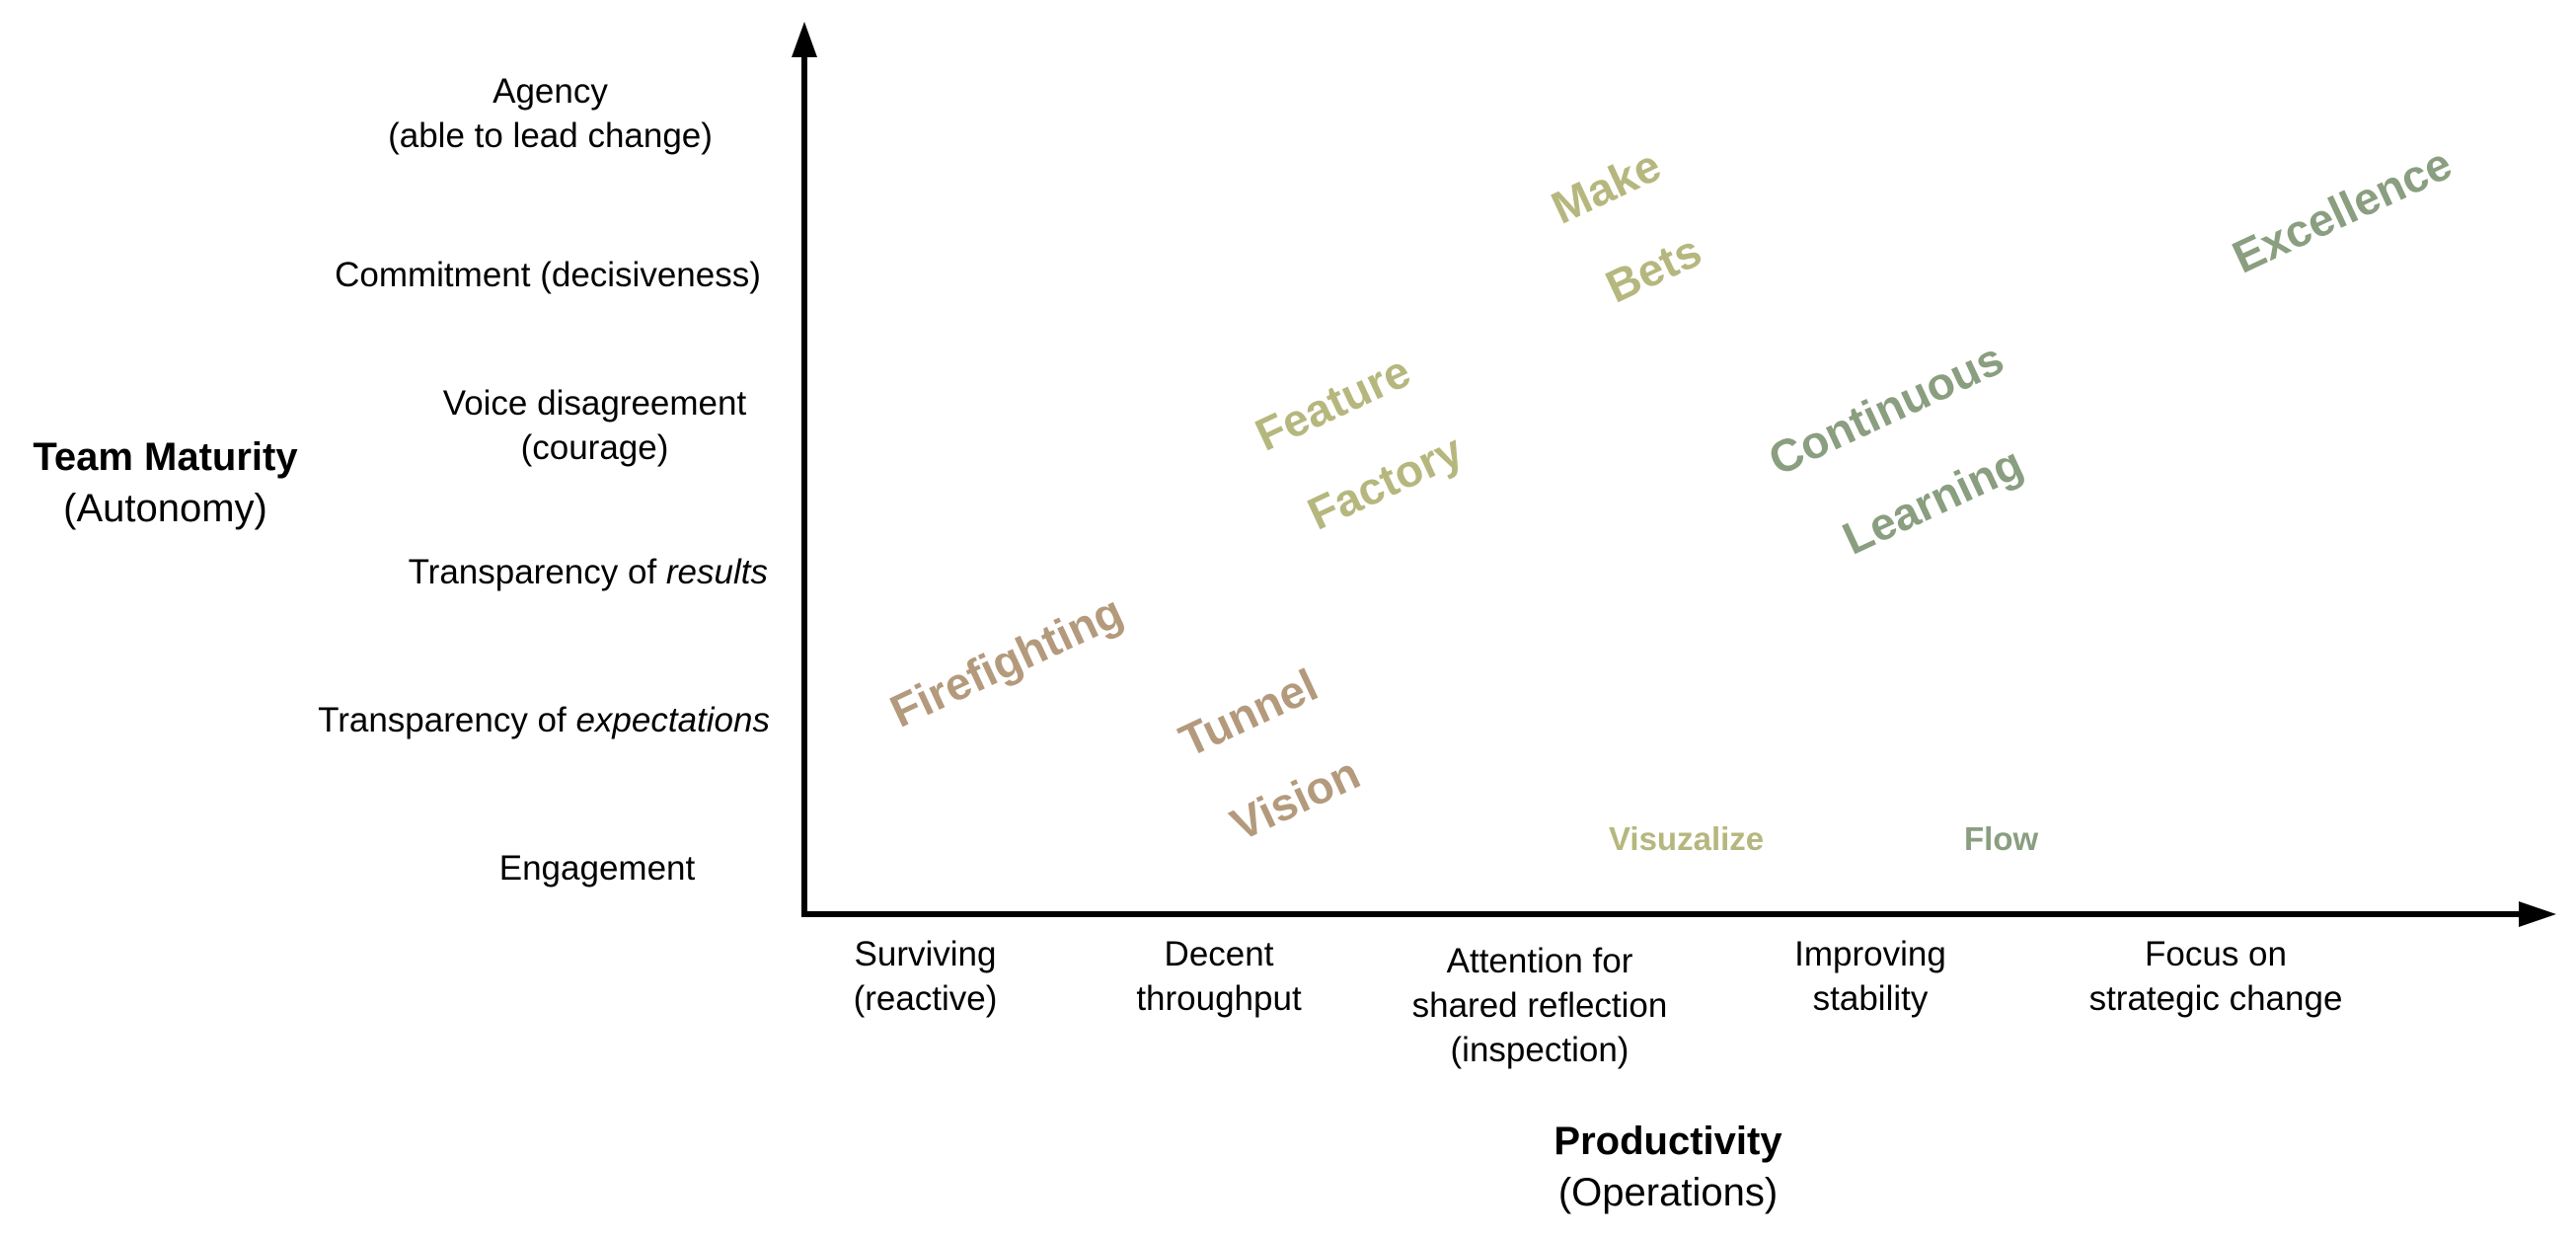 This screenshot has height=1238, width=2576. What do you see at coordinates (2537, 914) in the screenshot?
I see `x-axis-arrowhead` at bounding box center [2537, 914].